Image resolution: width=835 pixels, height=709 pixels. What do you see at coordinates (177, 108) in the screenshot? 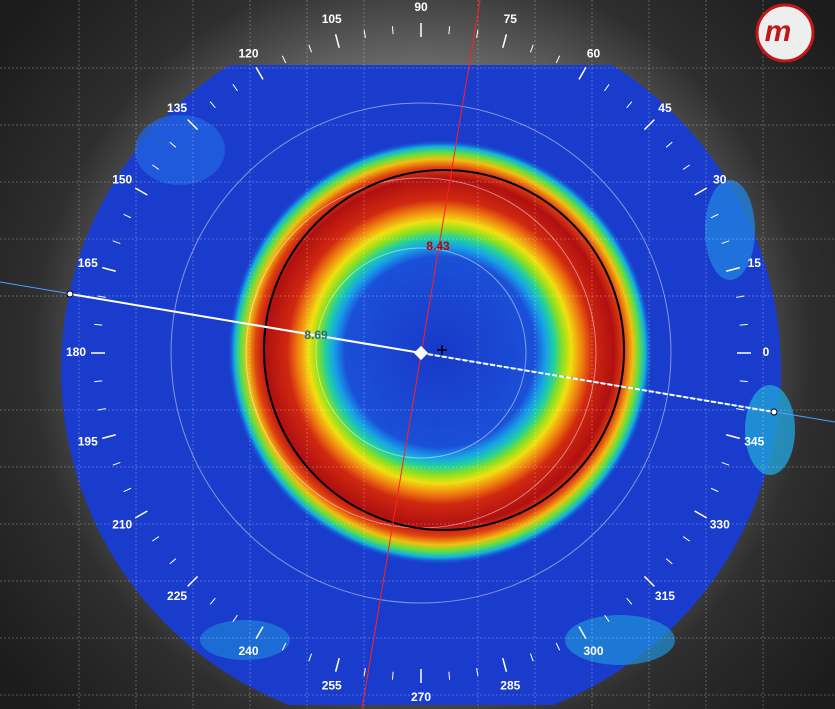
I see `angle-label: 135` at bounding box center [177, 108].